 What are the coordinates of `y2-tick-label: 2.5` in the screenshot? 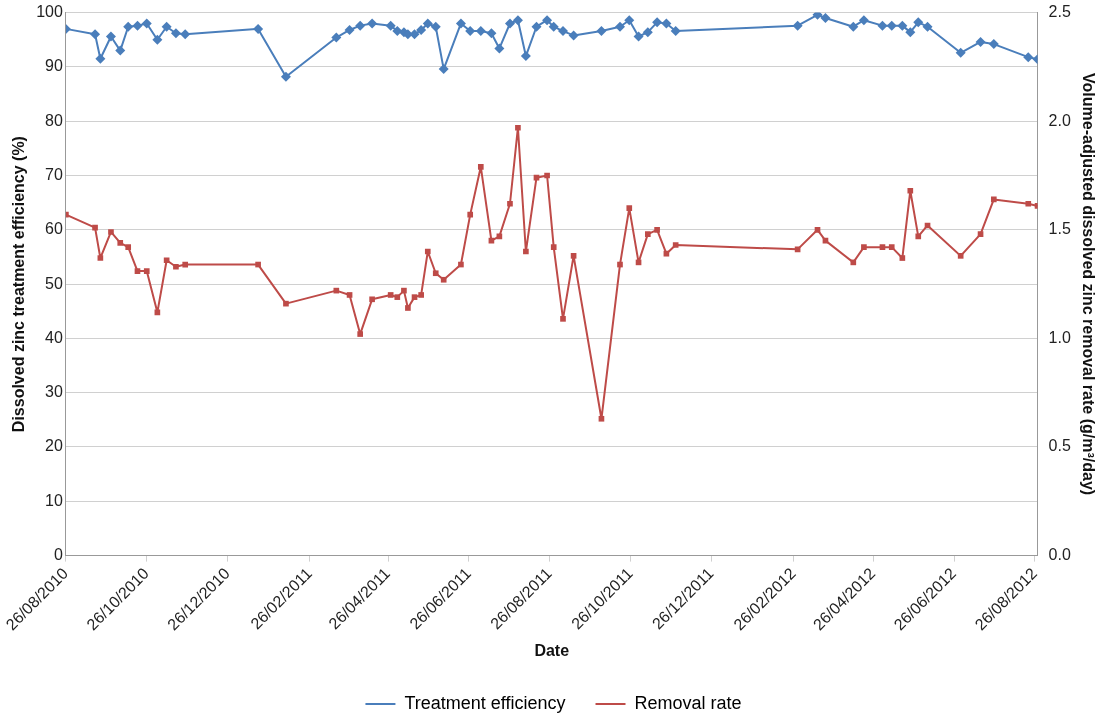 It's located at (1059, 12).